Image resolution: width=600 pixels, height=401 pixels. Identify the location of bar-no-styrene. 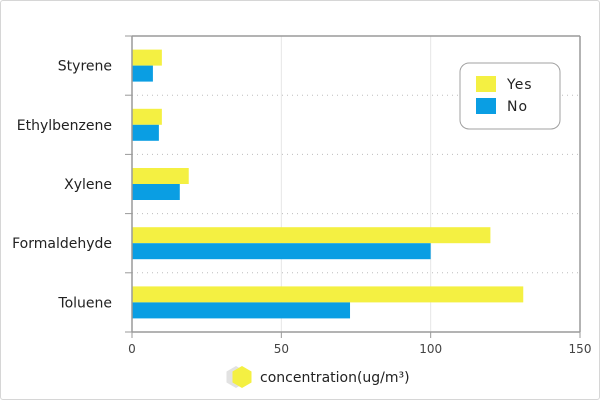
(142, 73).